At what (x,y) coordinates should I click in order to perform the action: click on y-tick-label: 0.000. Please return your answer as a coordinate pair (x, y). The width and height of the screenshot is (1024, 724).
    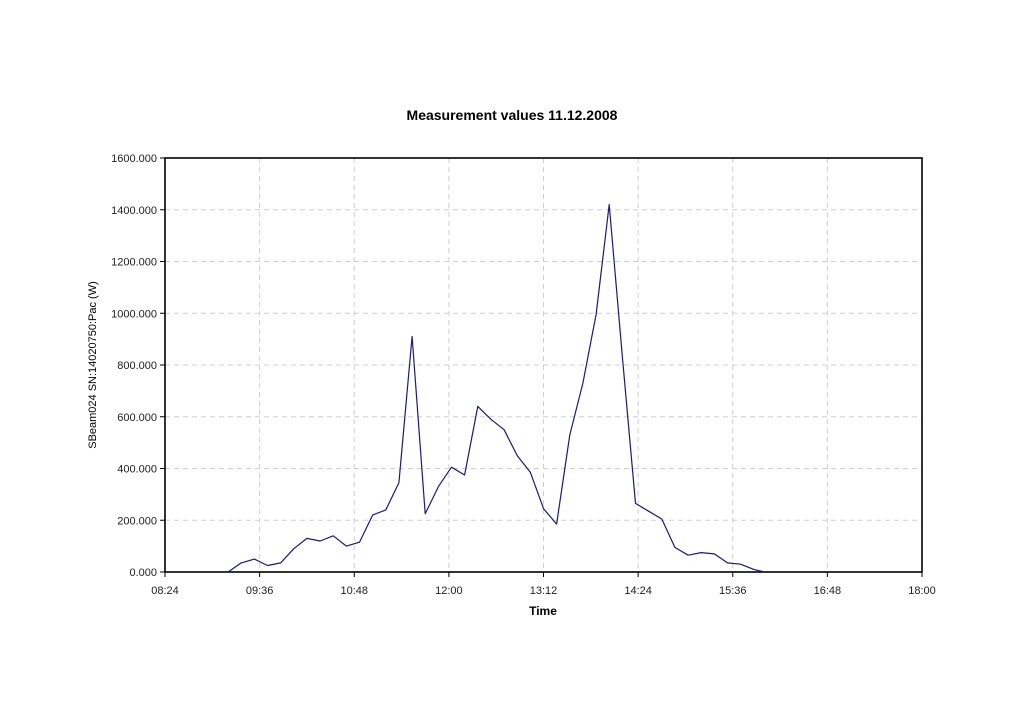
    Looking at the image, I should click on (143, 573).